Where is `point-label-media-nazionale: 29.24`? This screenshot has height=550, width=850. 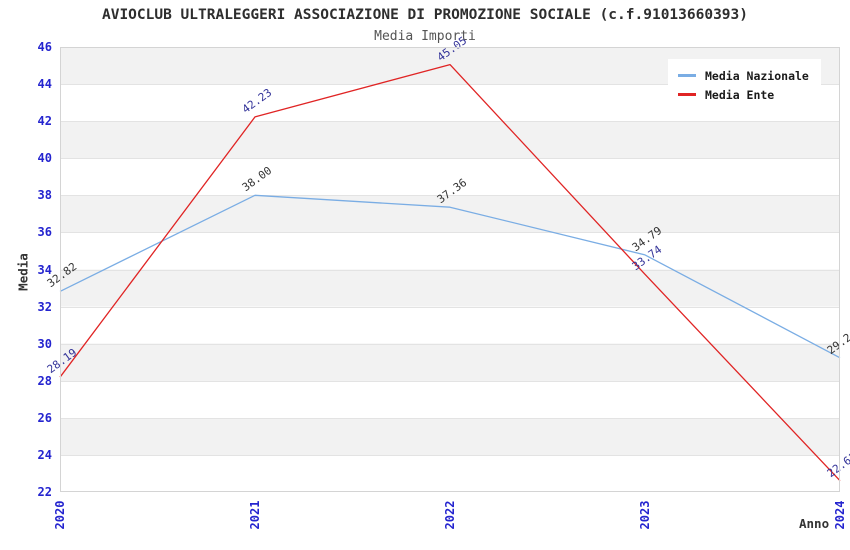 point-label-media-nazionale: 29.24 is located at coordinates (837, 341).